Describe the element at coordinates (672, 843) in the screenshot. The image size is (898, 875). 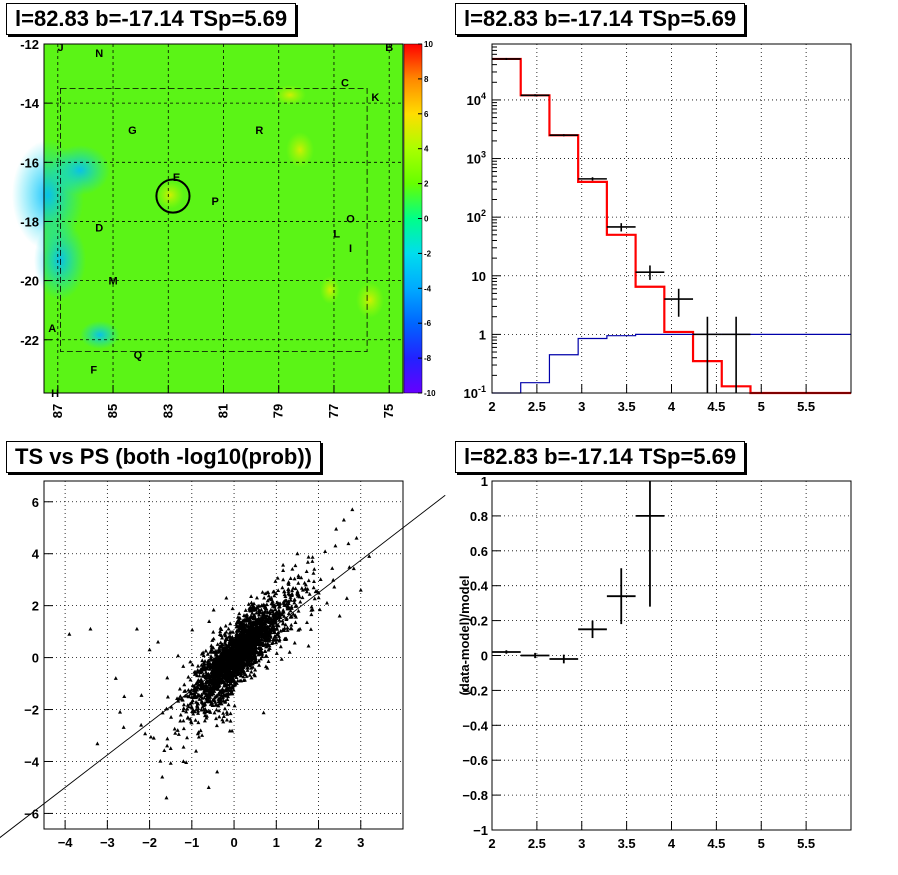
I see `x-tick-label: 4` at that location.